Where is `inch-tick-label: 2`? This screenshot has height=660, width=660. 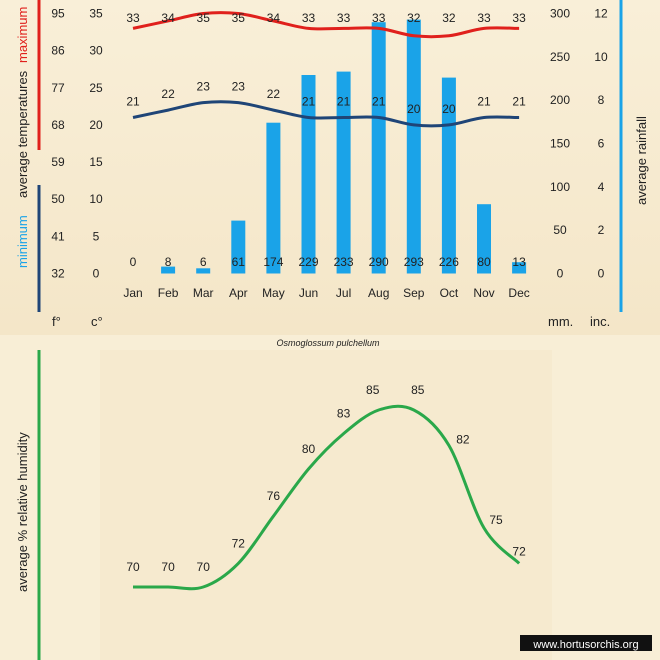
inch-tick-label: 2 is located at coordinates (601, 230).